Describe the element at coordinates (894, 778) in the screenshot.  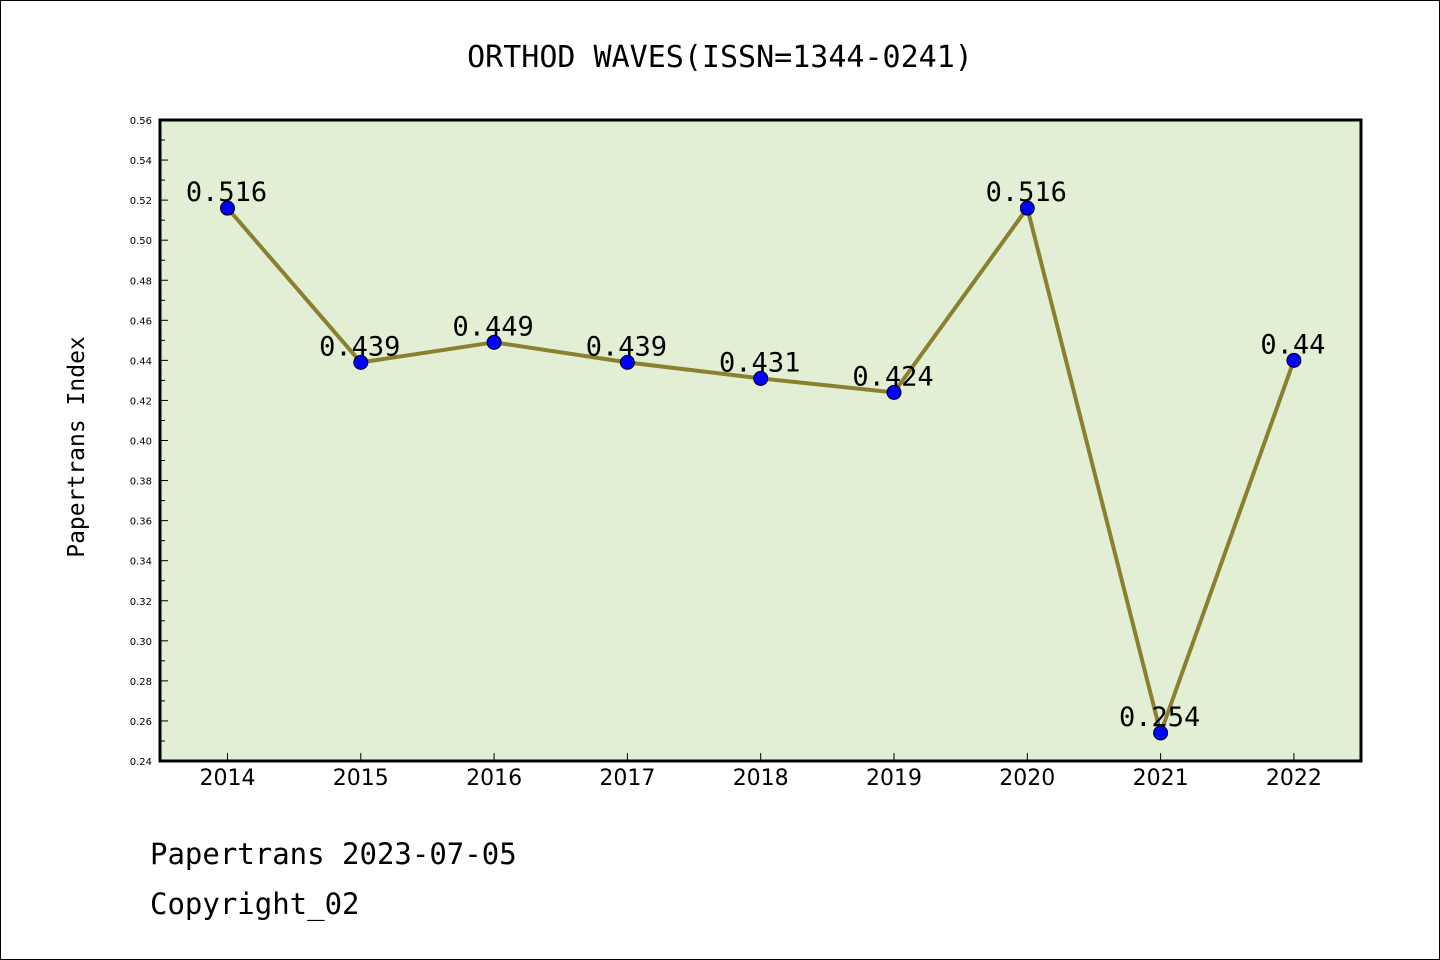
I see `x-tick-label: 2019` at that location.